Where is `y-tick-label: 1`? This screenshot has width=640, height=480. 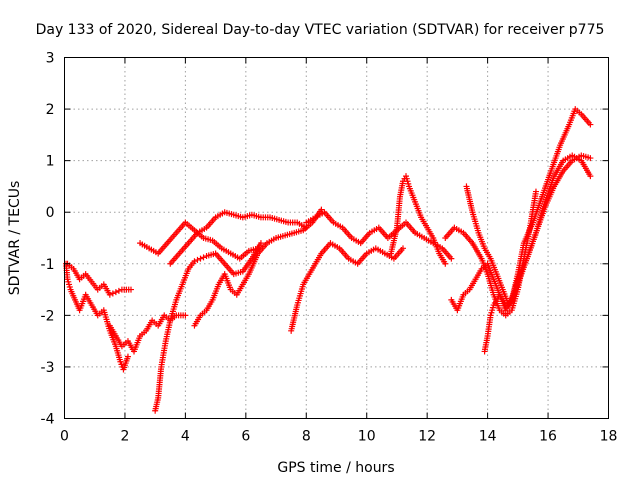 y-tick-label: 1 is located at coordinates (50, 162).